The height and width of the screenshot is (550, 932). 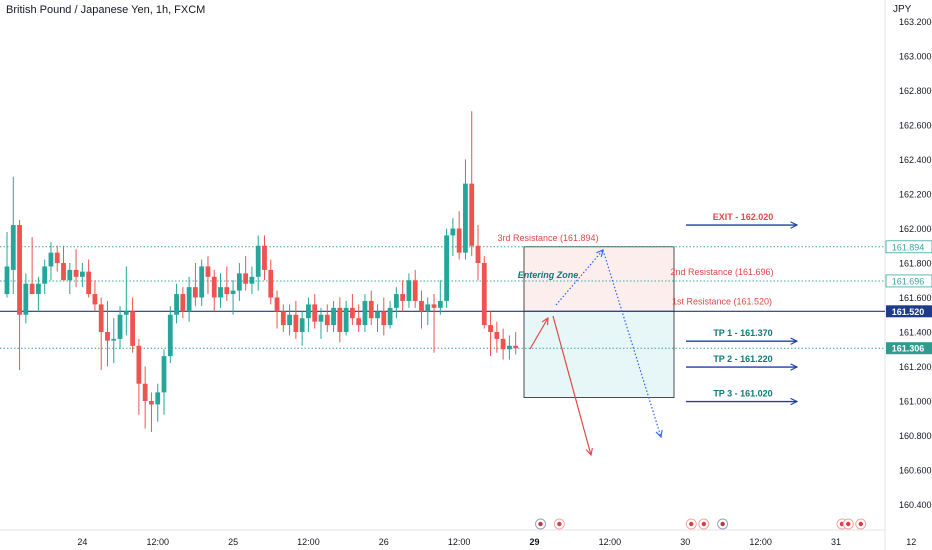 What do you see at coordinates (599, 279) in the screenshot?
I see `resistance-zone` at bounding box center [599, 279].